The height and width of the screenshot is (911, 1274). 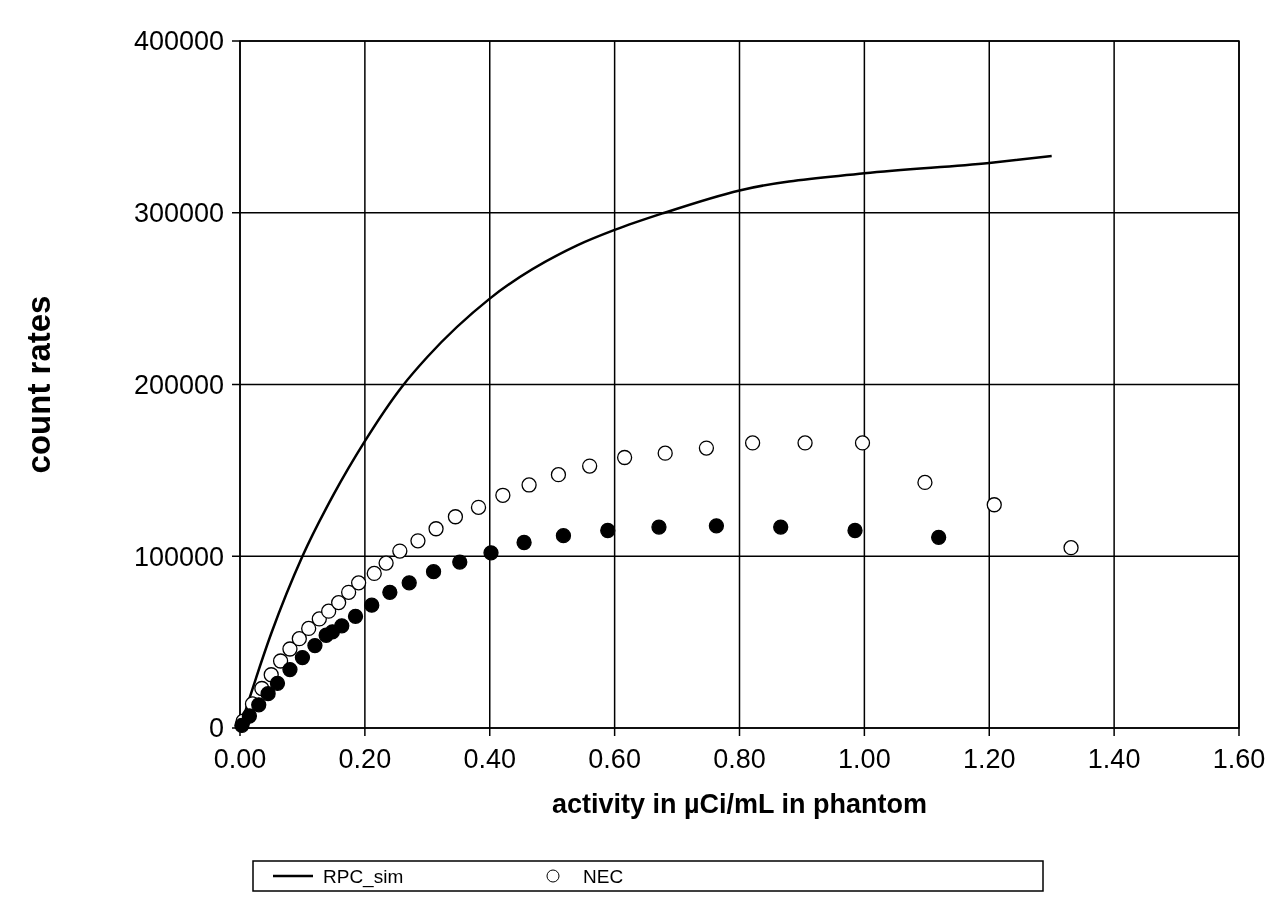 What do you see at coordinates (178, 41) in the screenshot?
I see `y-tick-label: 400000` at bounding box center [178, 41].